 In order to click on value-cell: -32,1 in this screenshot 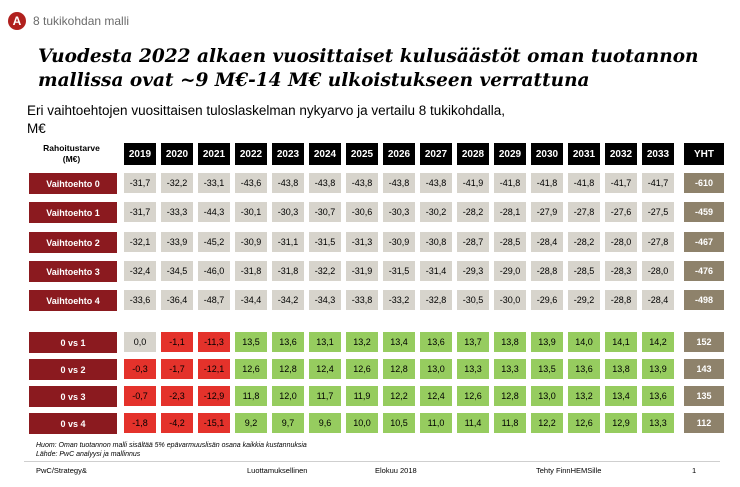, I will do `click(140, 242)`.